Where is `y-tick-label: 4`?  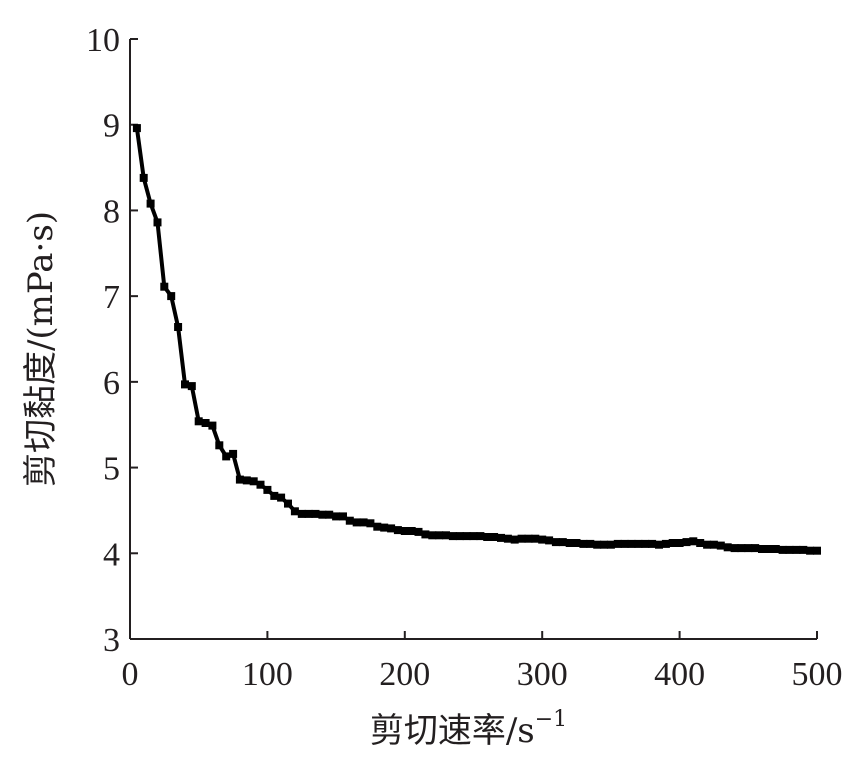
y-tick-label: 4 is located at coordinates (111, 554).